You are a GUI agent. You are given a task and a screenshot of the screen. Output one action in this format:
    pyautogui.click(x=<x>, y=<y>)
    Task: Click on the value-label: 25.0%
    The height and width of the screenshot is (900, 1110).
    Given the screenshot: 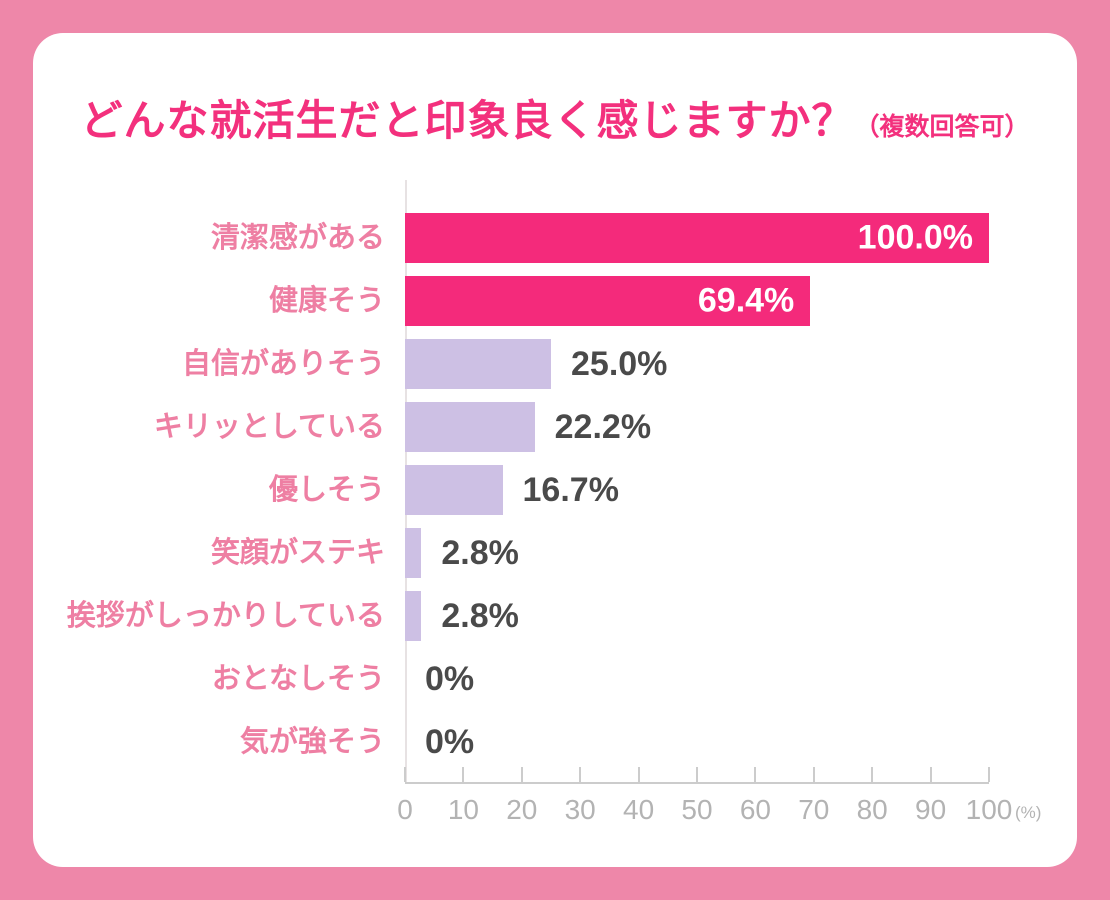 What is the action you would take?
    pyautogui.click(x=619, y=363)
    